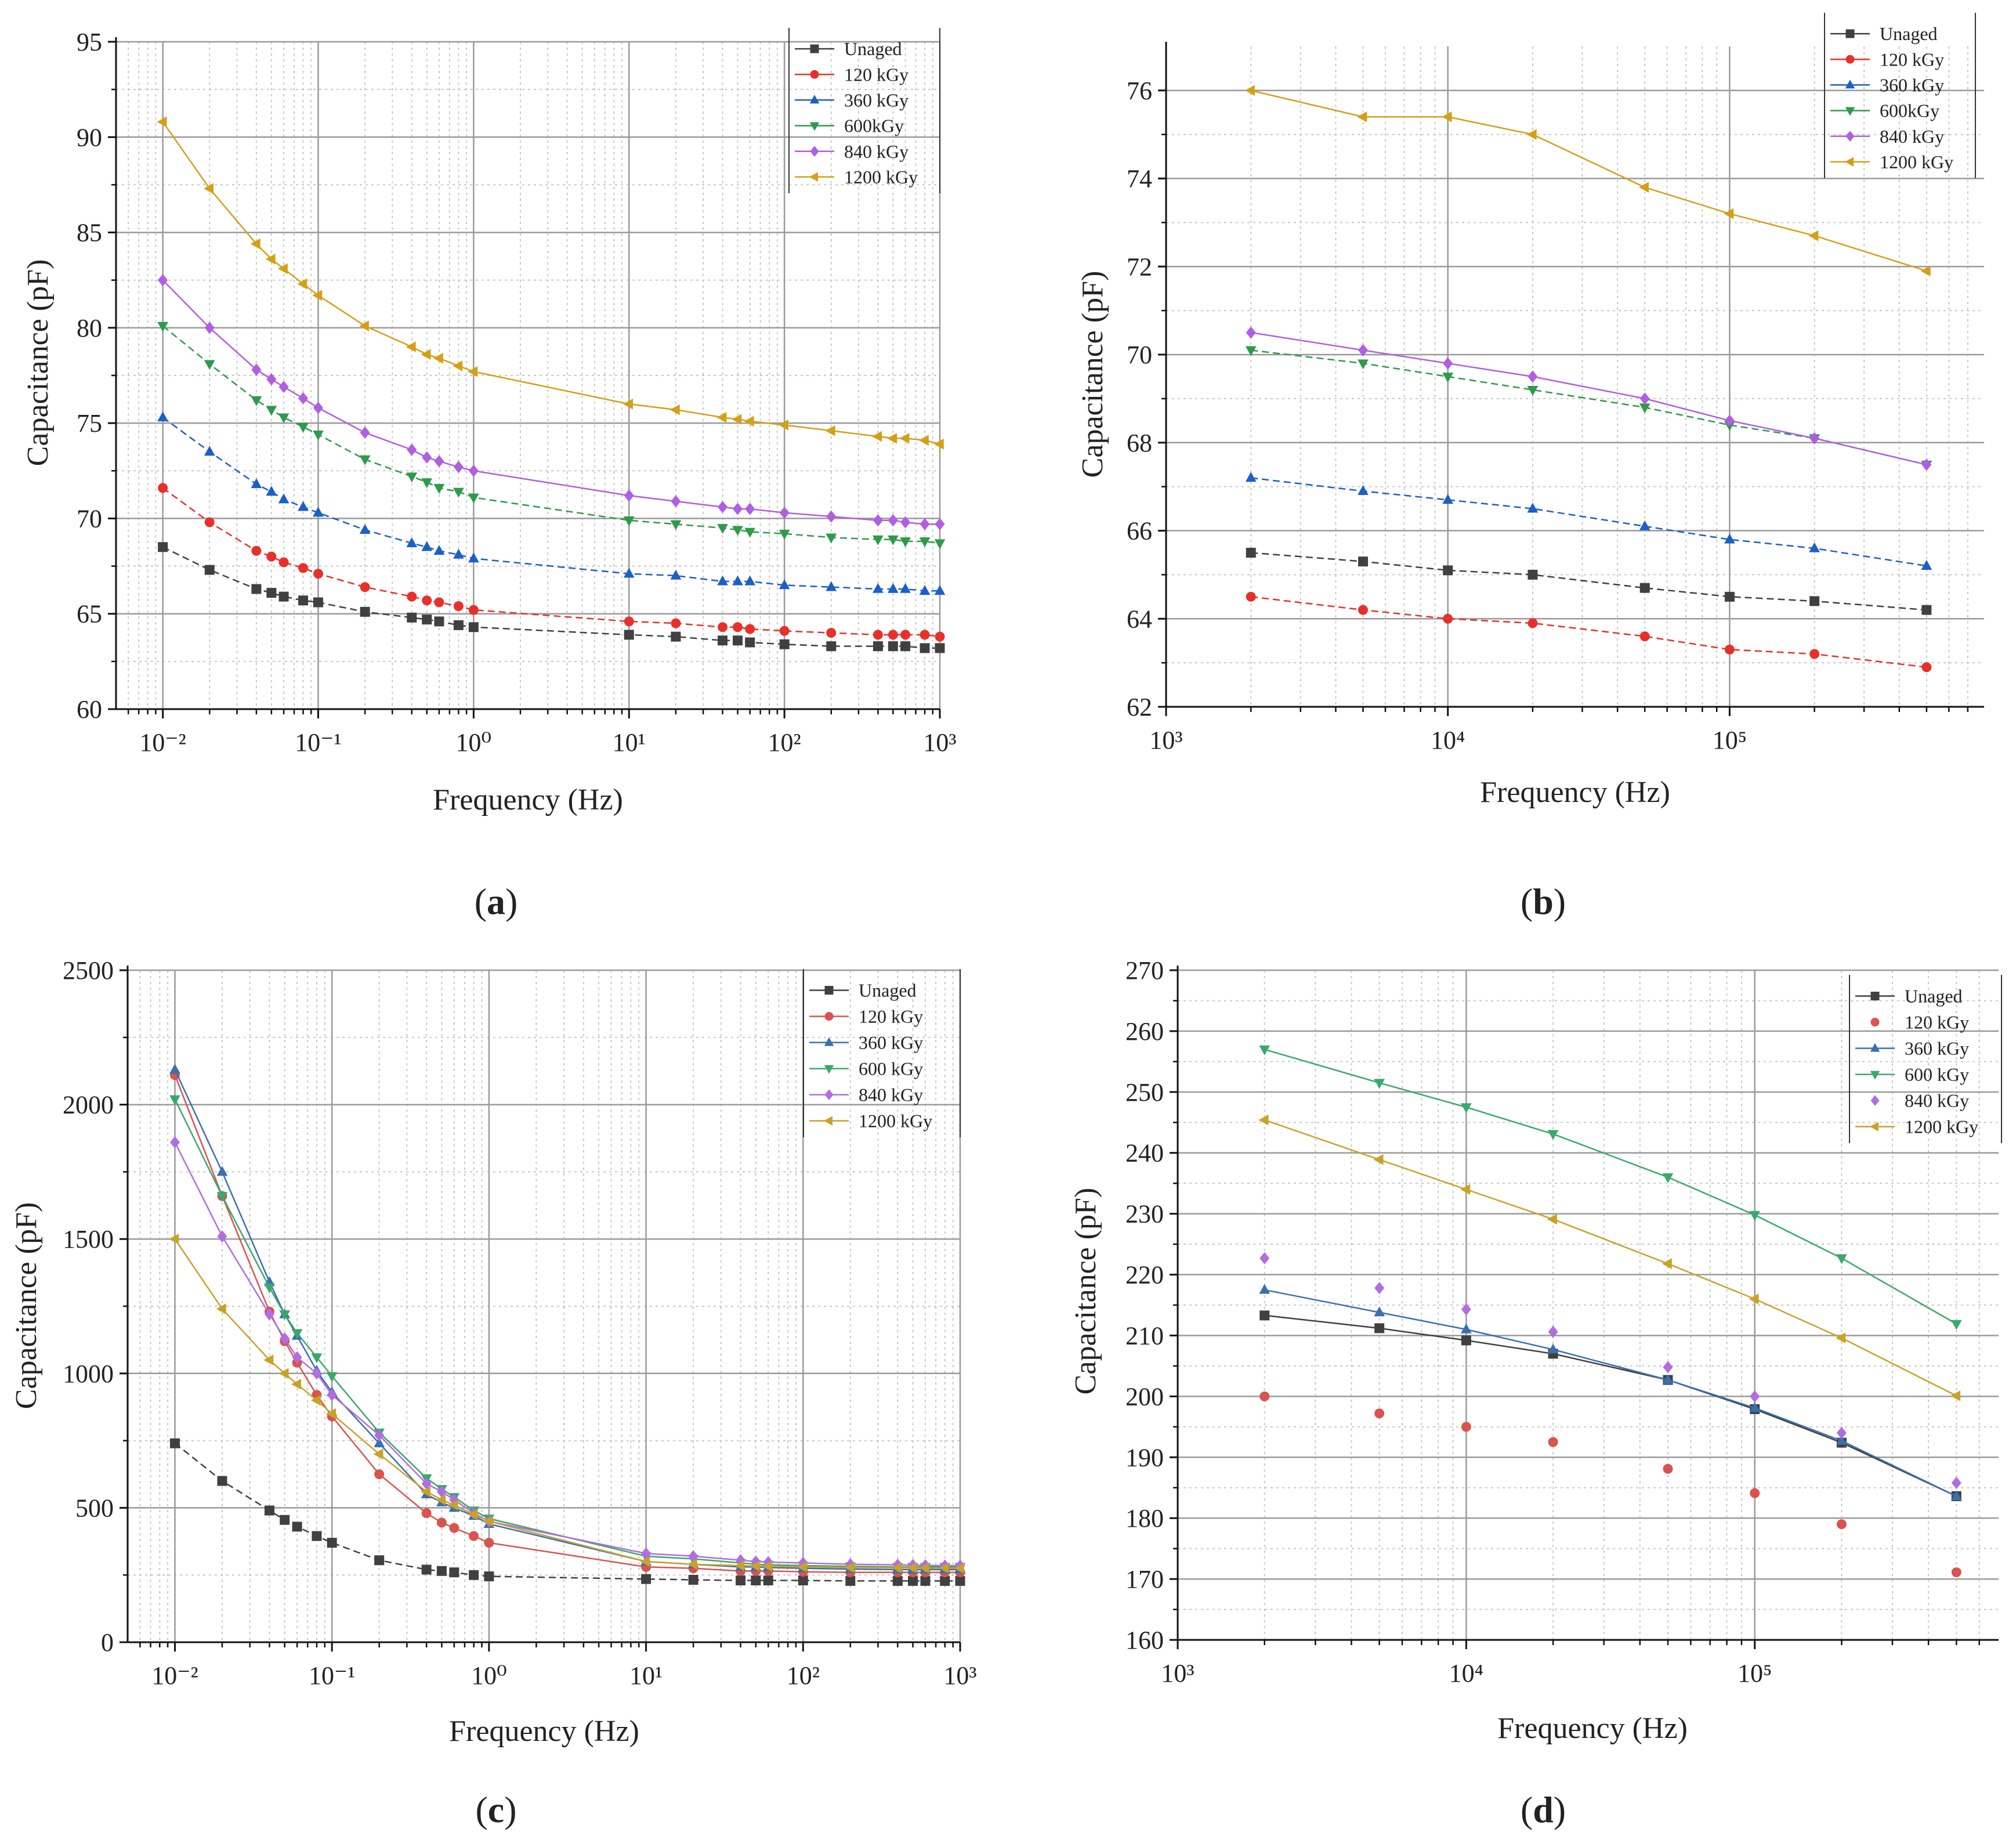 This screenshot has height=1843, width=2016. Describe the element at coordinates (1139, 266) in the screenshot. I see `y-tick-label: 72` at that location.